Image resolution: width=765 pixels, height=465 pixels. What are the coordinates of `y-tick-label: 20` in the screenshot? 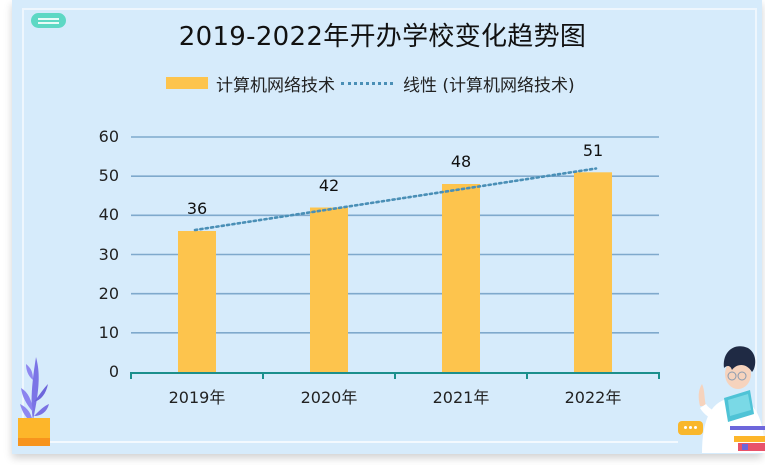 It's located at (108, 293).